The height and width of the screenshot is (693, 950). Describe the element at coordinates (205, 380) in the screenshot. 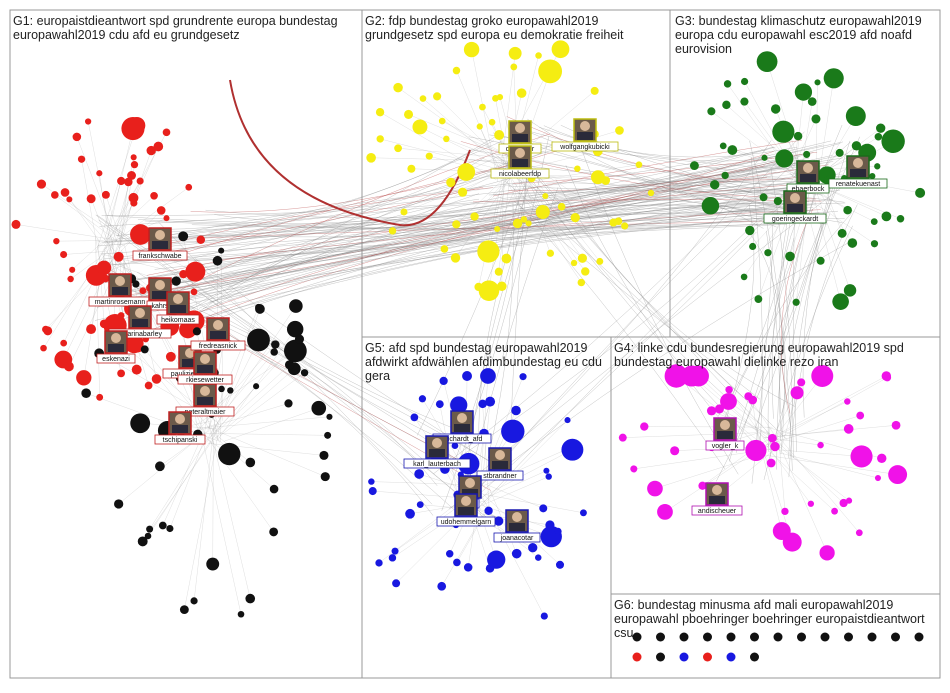

I see `avatar-label: rkiesewetter` at that location.